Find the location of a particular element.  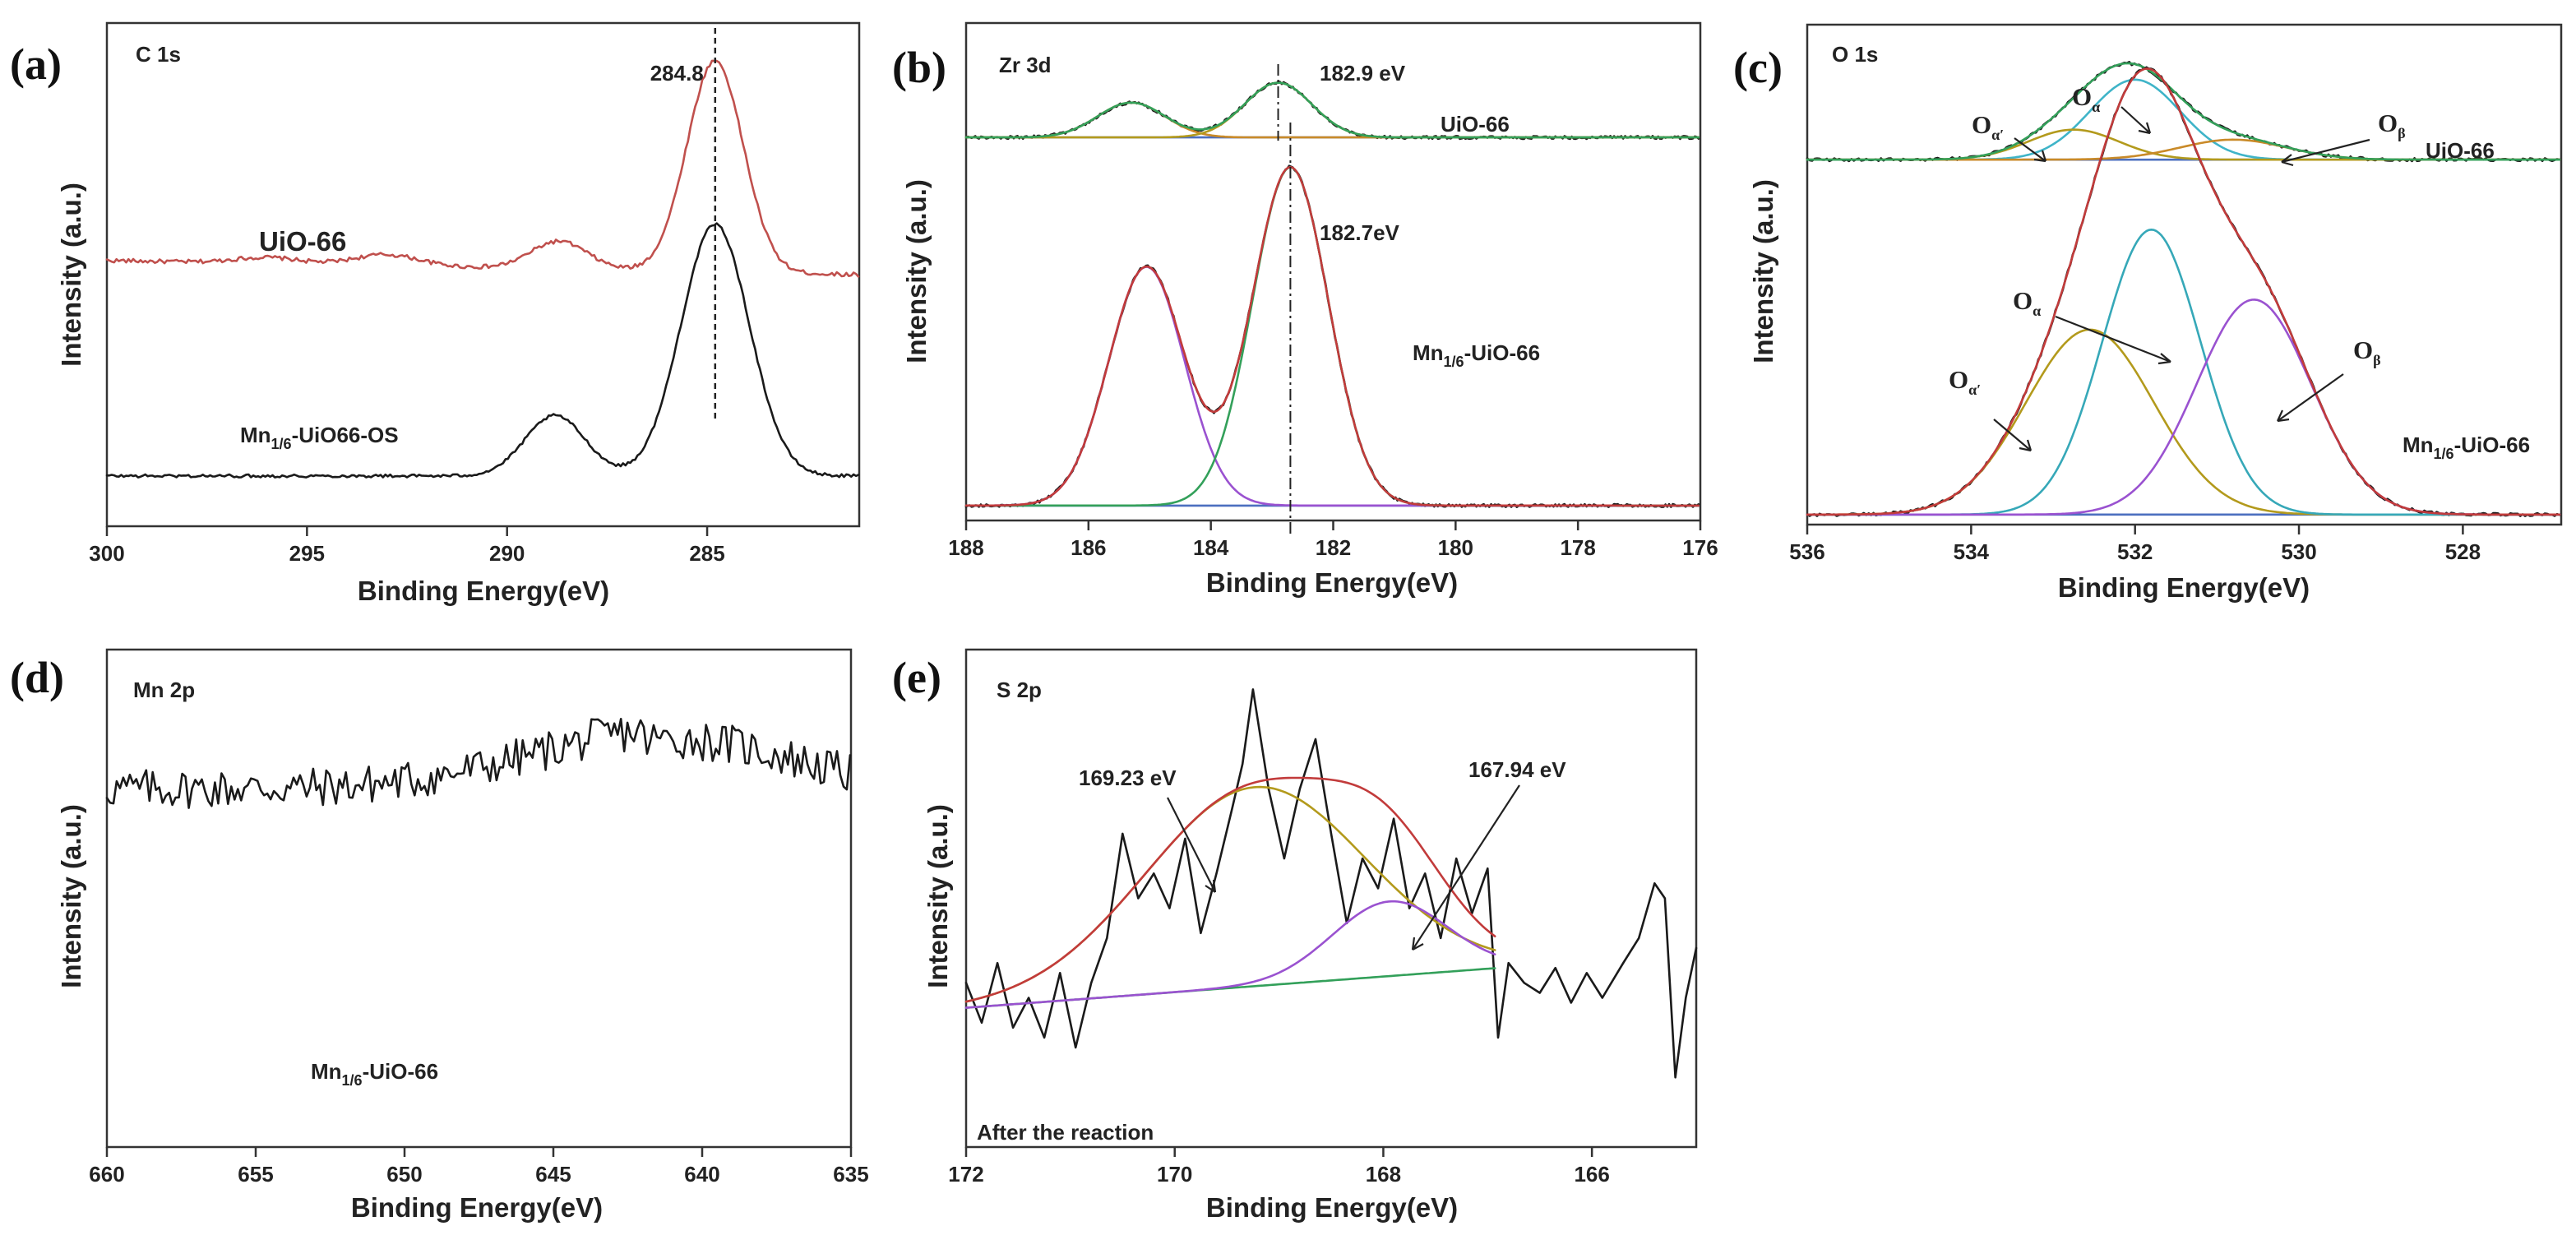

arrow-obeta-top is located at coordinates (2325, 151).